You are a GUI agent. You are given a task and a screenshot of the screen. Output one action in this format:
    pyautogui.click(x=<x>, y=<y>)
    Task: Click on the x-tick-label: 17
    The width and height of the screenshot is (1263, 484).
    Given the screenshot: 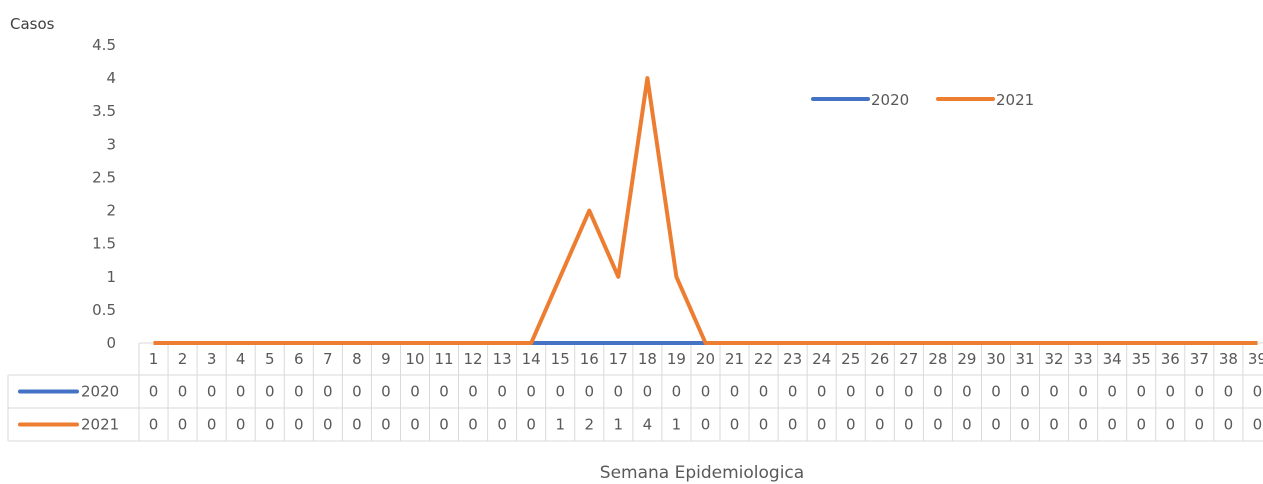 What is the action you would take?
    pyautogui.click(x=618, y=359)
    